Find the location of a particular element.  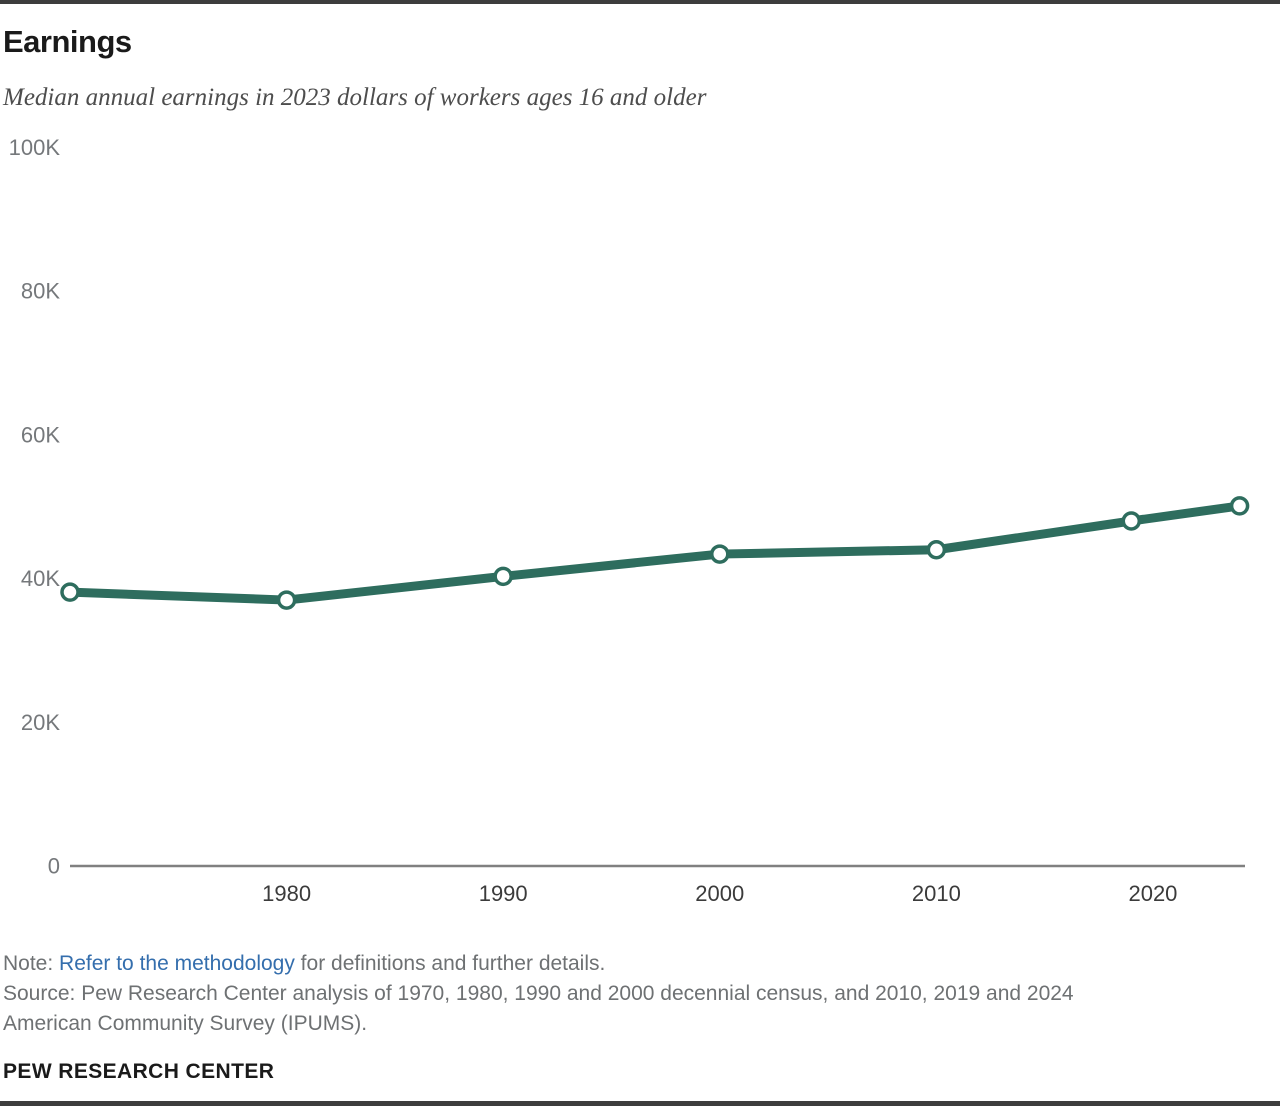

top-border-rule is located at coordinates (640, 2).